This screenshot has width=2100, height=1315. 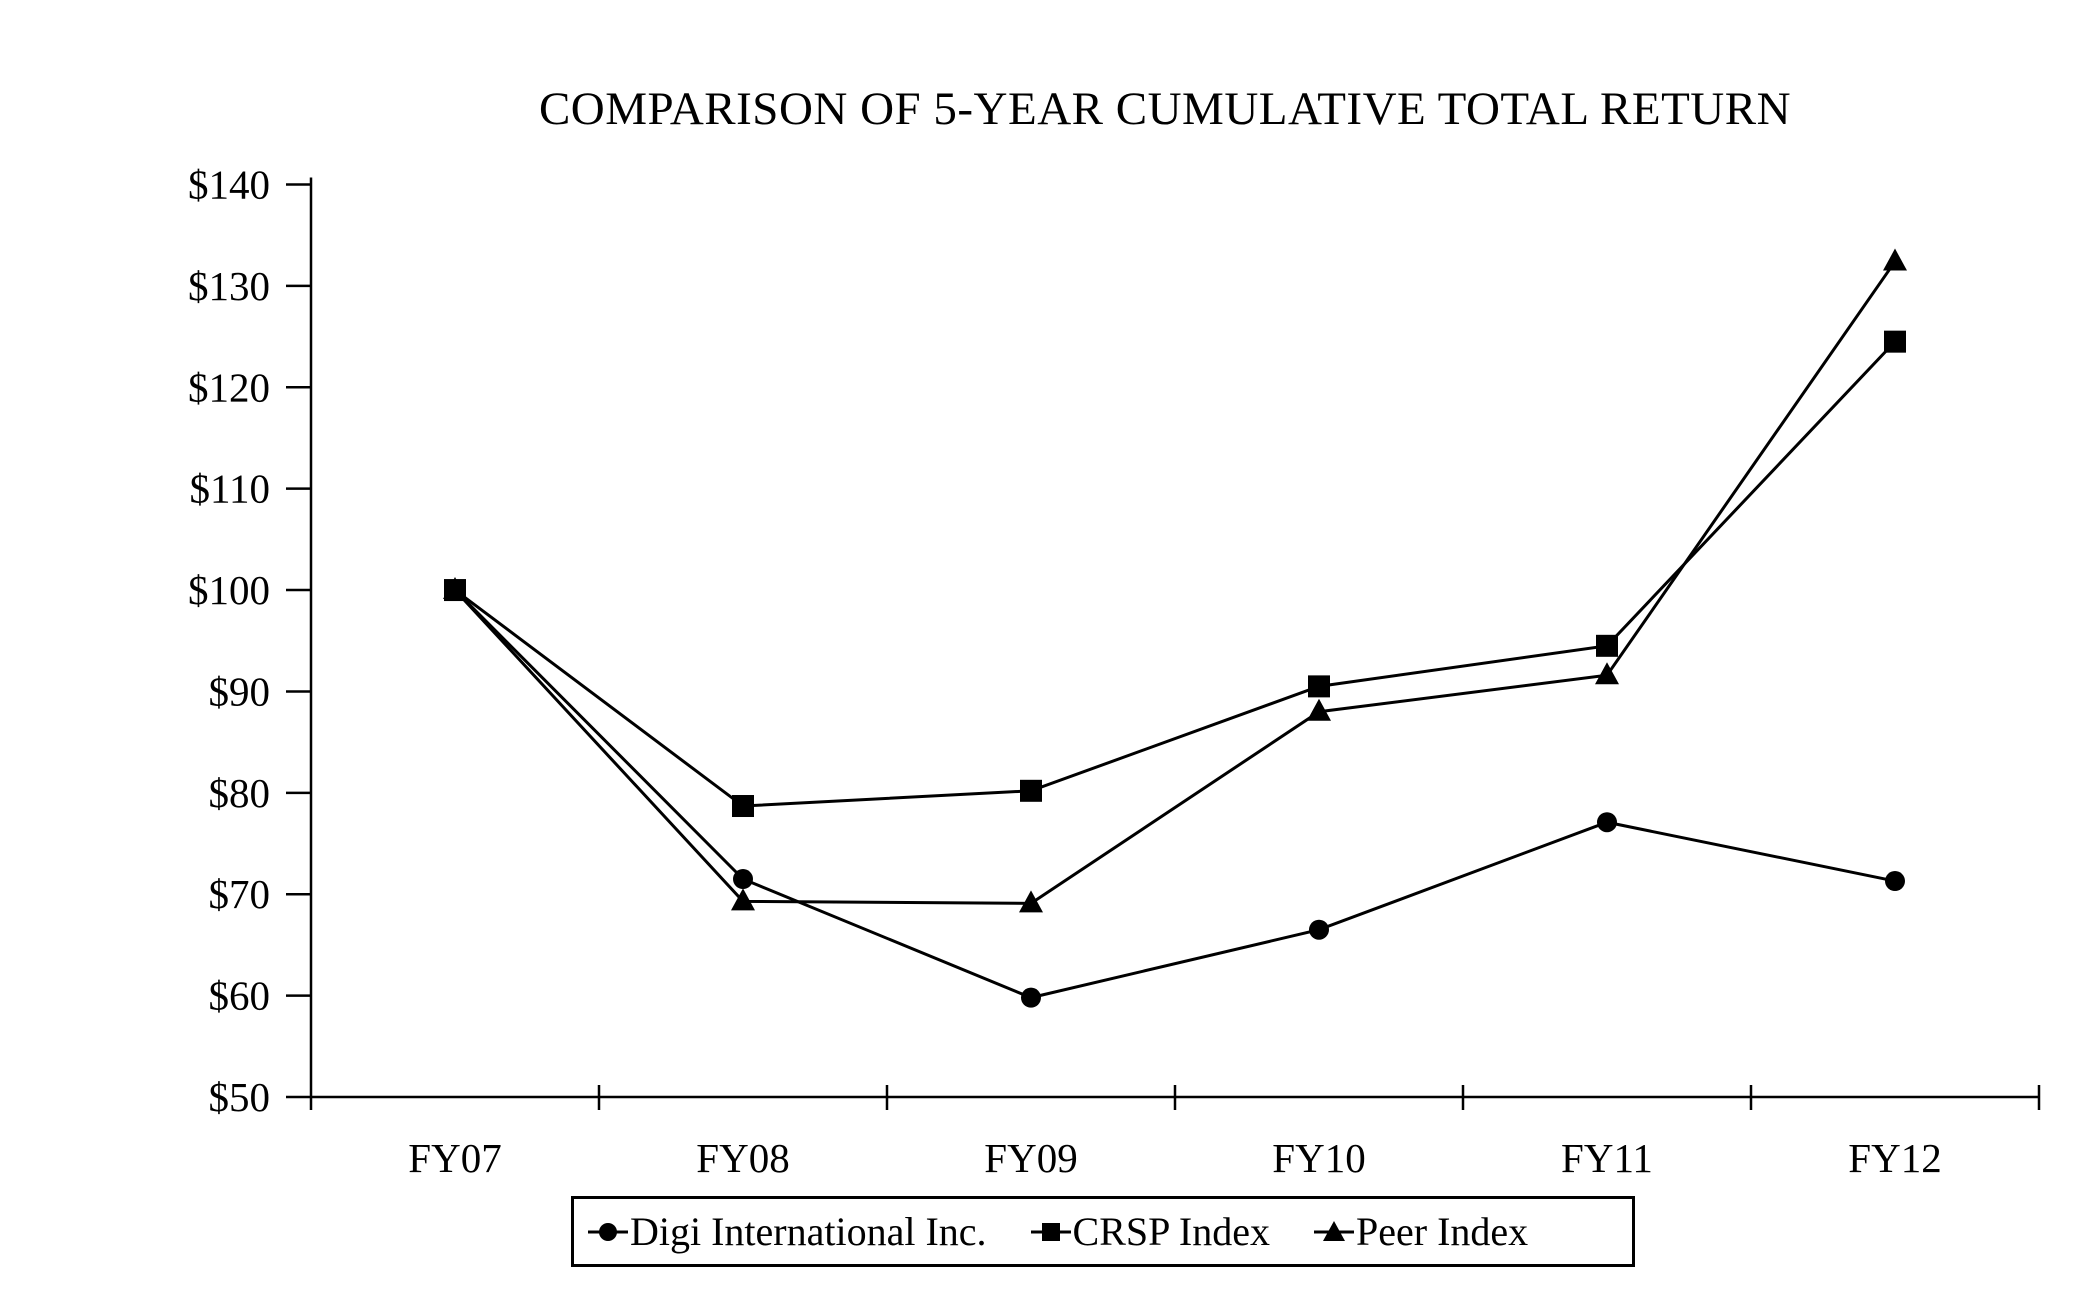 I want to click on legend-entry-digi: Digi International Inc., so click(x=786, y=1231).